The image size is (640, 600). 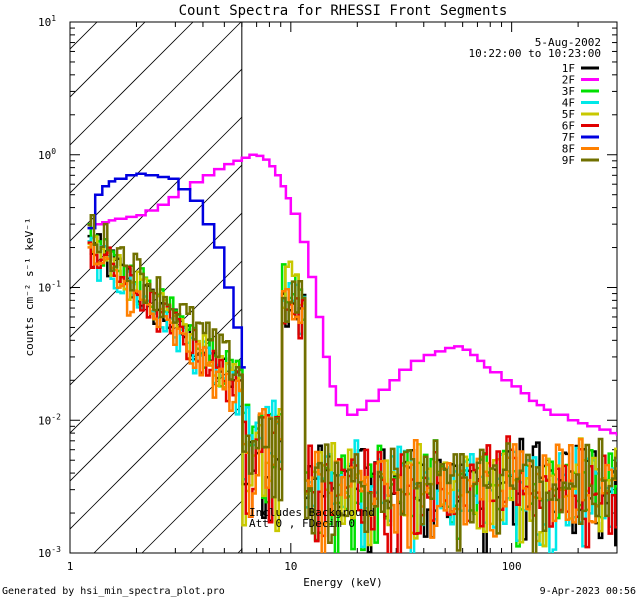 I want to click on y-tick-label: 10⁻², so click(x=49, y=419).